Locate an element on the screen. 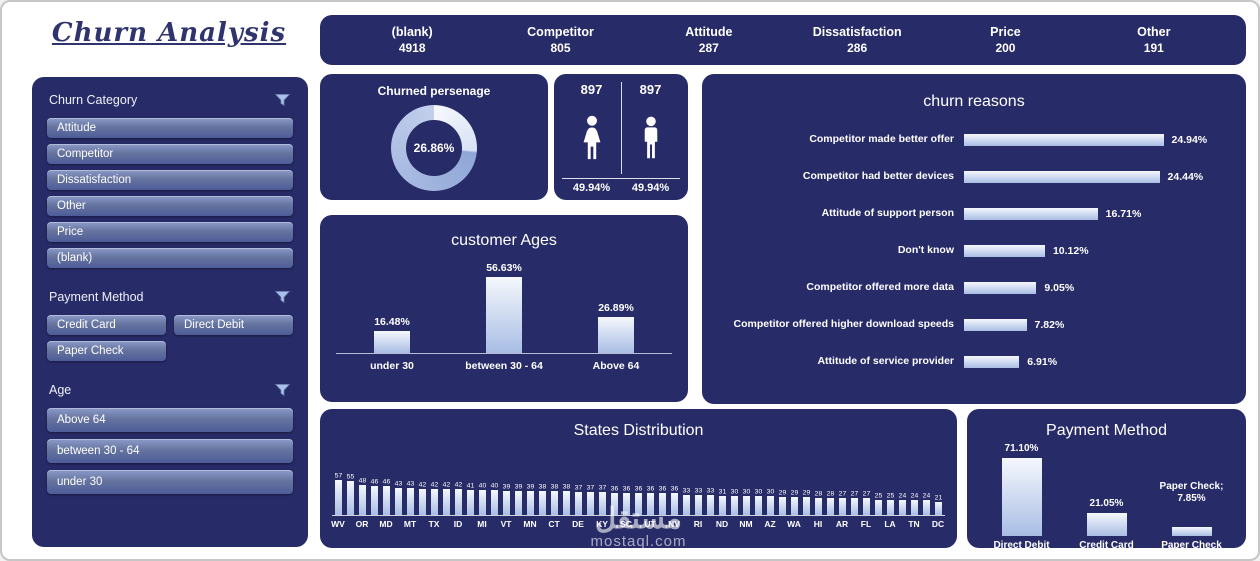 The height and width of the screenshot is (561, 1260). slicer-option: under 30 is located at coordinates (170, 482).